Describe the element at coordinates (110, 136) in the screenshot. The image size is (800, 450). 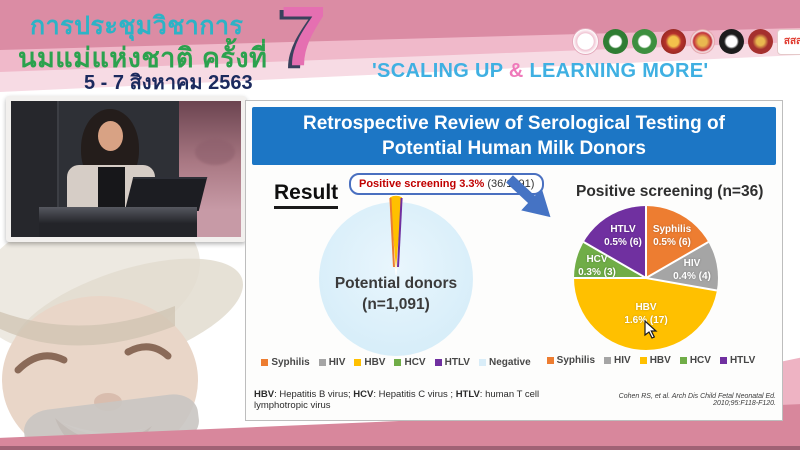
I see `speaker-face` at that location.